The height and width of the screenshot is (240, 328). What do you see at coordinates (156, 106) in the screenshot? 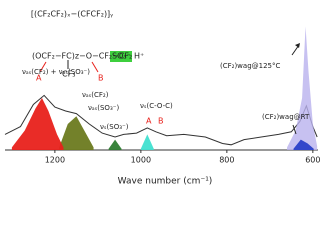
I see `peak-label: νₛ(C-O-C)` at bounding box center [156, 106].